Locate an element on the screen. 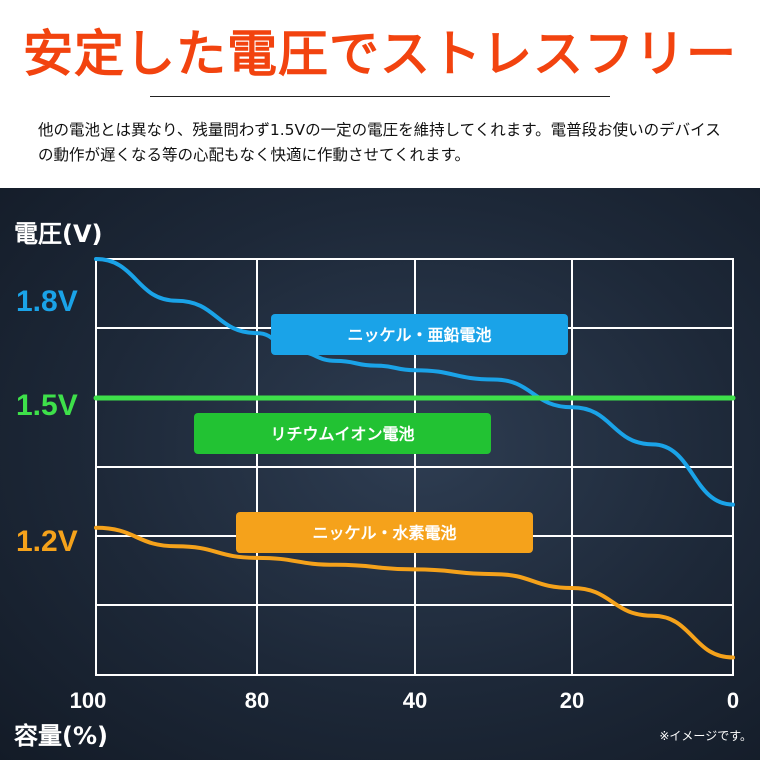  divider is located at coordinates (380, 96).